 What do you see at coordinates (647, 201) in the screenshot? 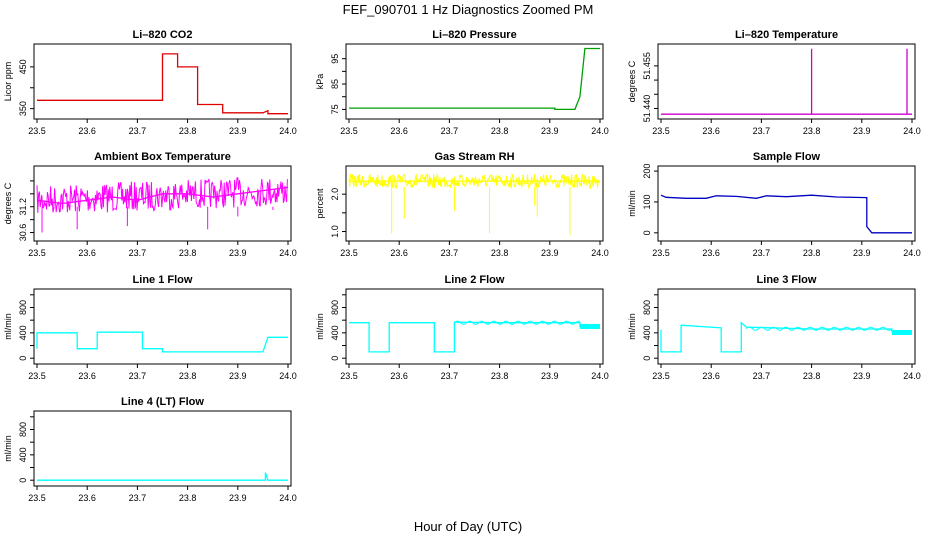
I see `y-tick-label: 100` at bounding box center [647, 201].